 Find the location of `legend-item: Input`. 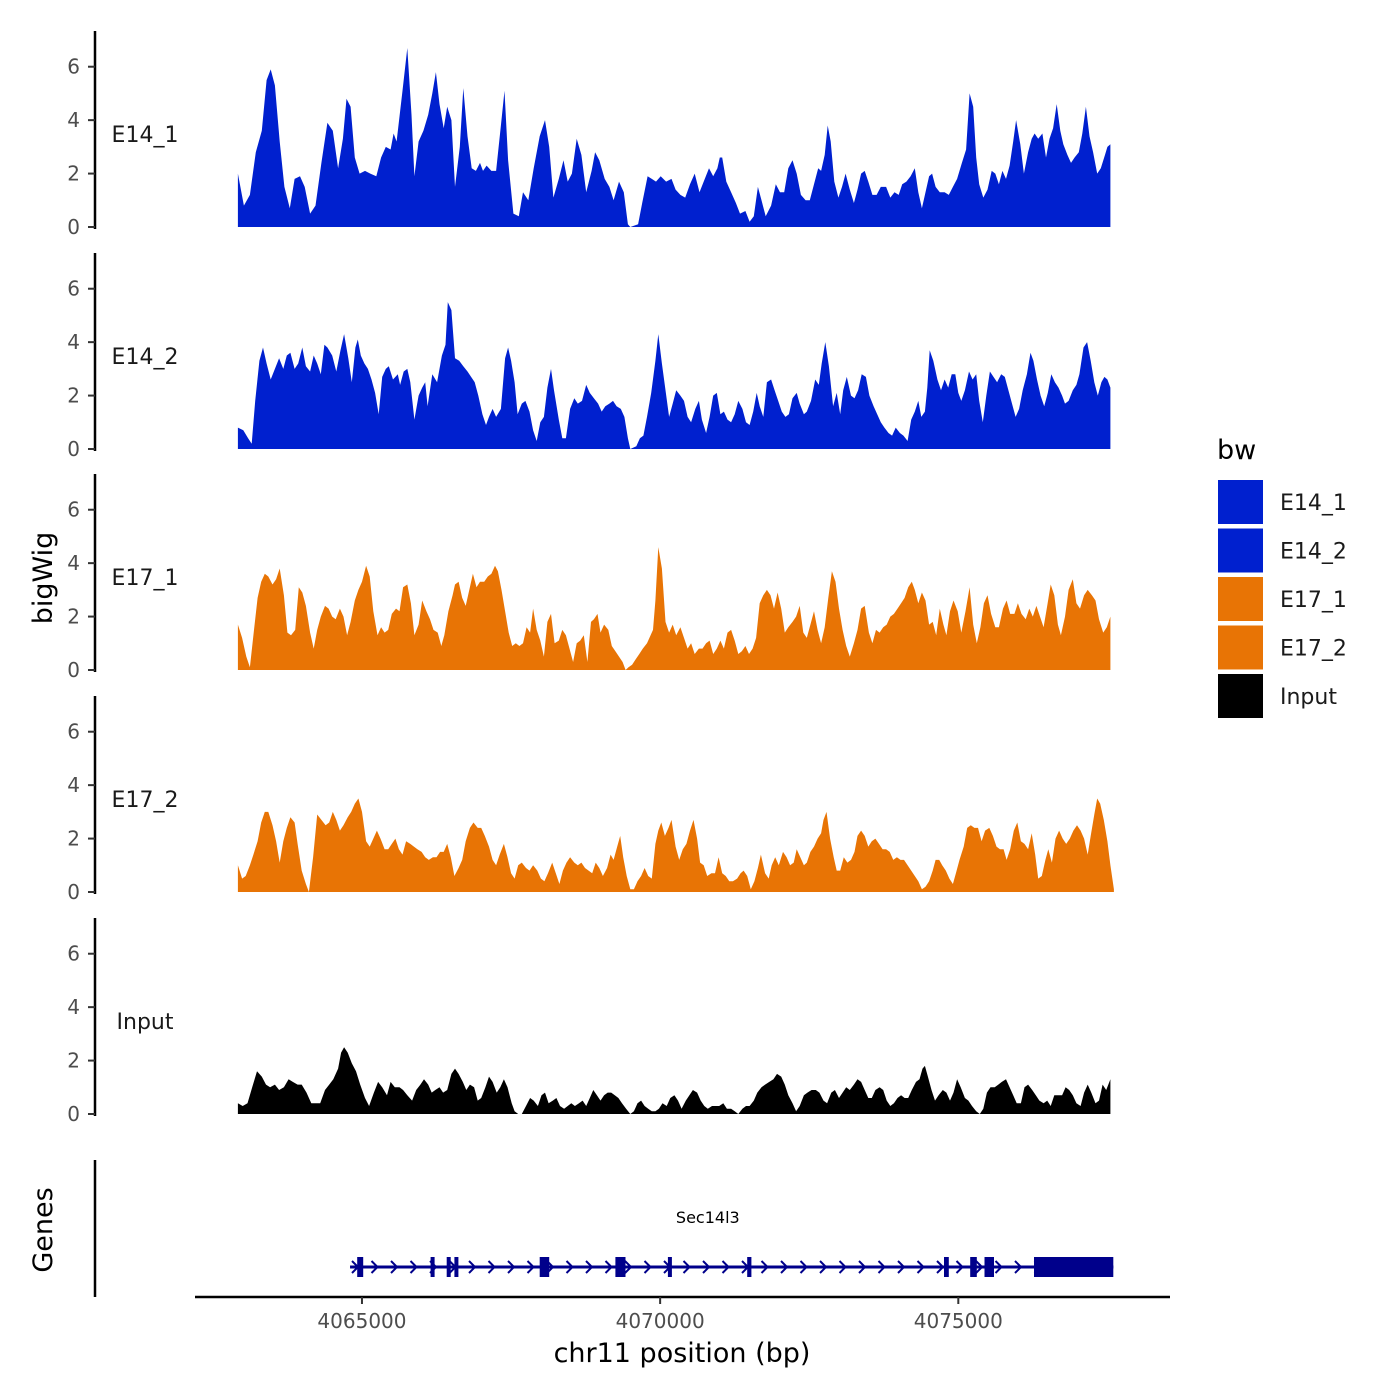

legend-item: Input is located at coordinates (1277, 696).